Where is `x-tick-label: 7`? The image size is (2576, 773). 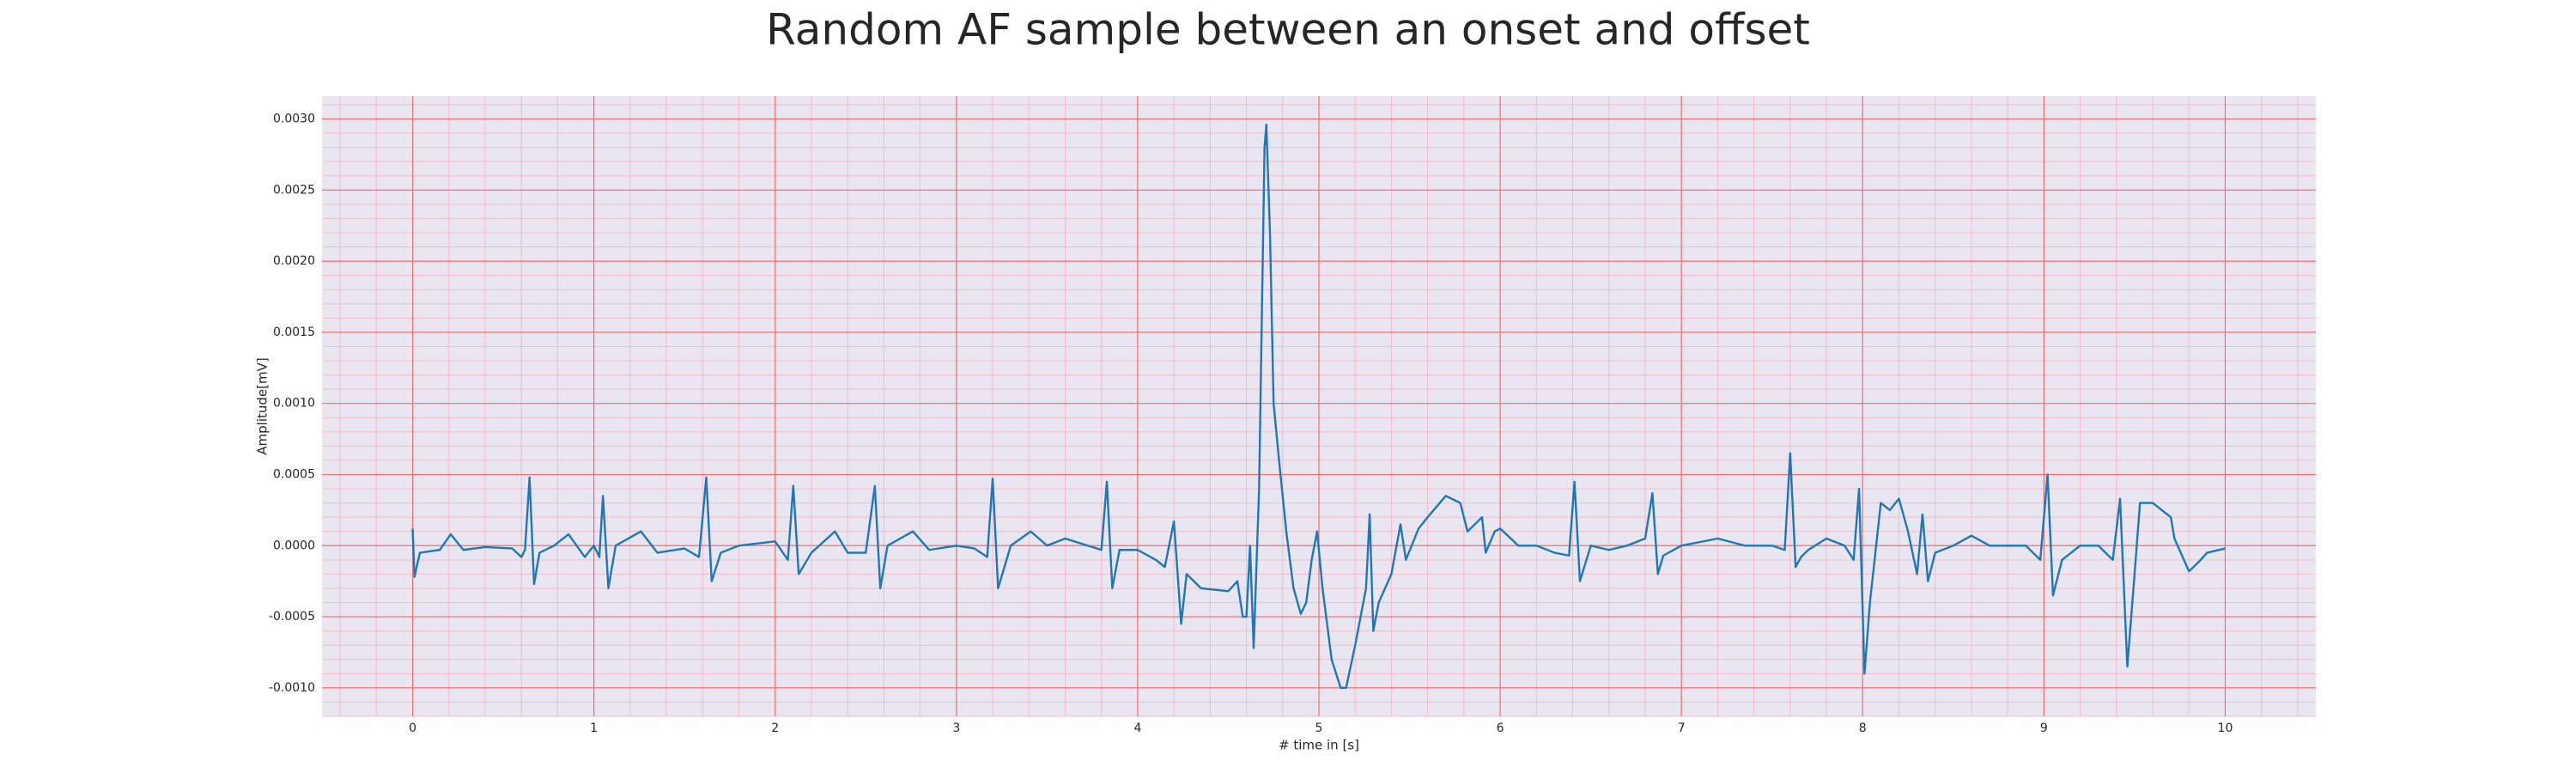 x-tick-label: 7 is located at coordinates (1682, 728).